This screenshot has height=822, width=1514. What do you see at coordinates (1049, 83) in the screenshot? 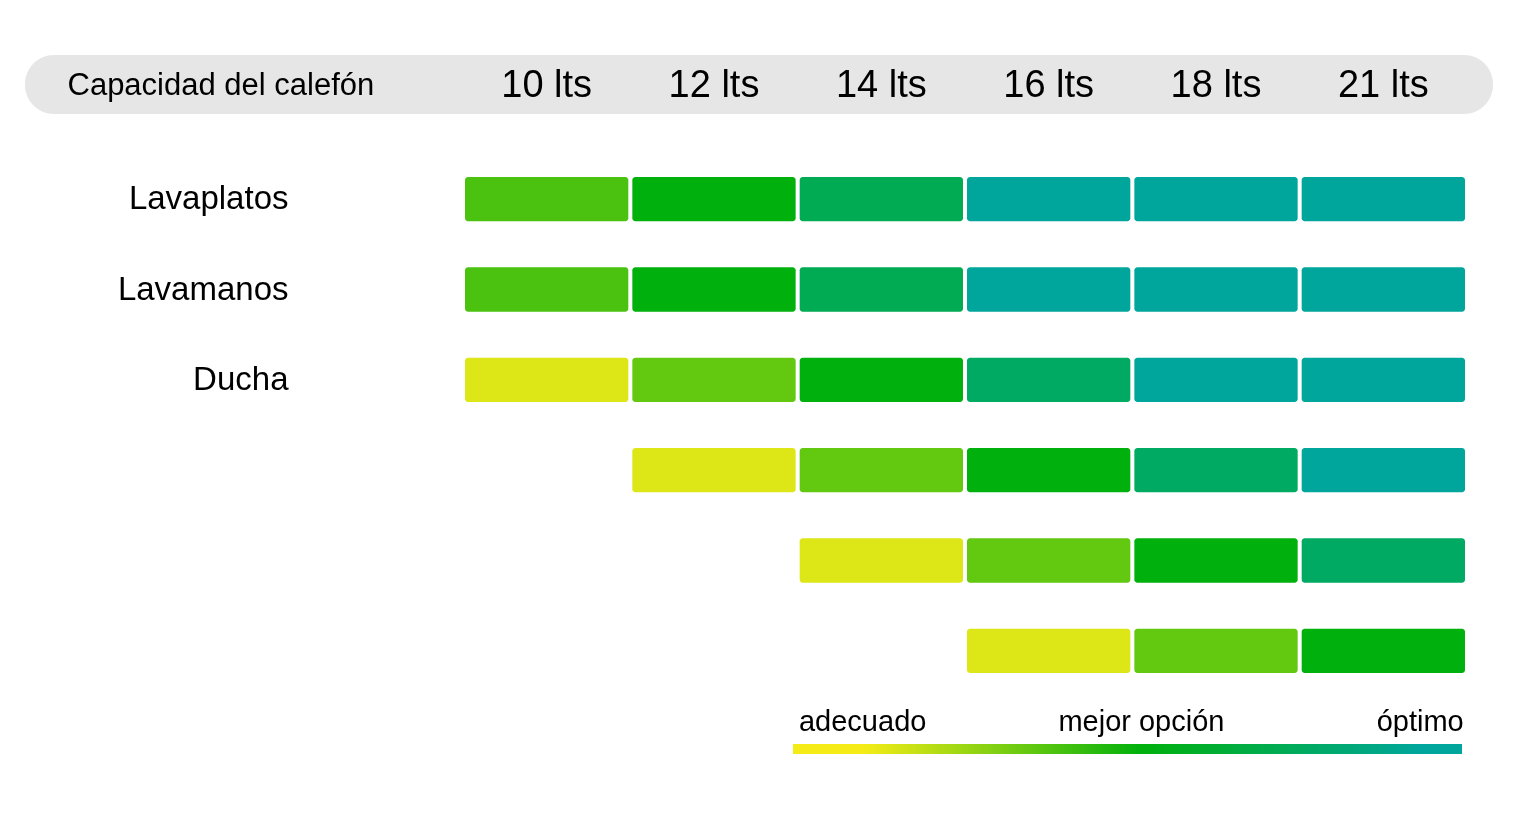
I see `x-tick-label: 16 lts` at bounding box center [1049, 83].